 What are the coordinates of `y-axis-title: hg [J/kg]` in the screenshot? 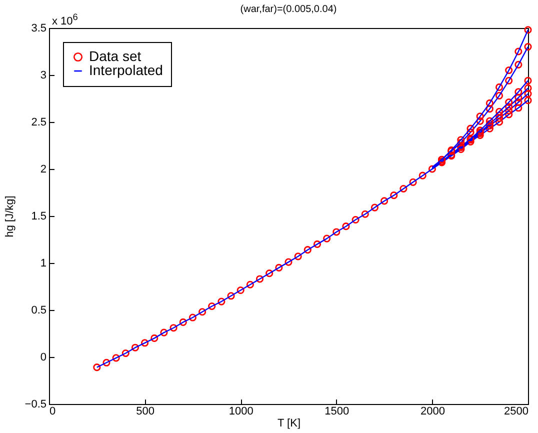 It's located at (10, 217).